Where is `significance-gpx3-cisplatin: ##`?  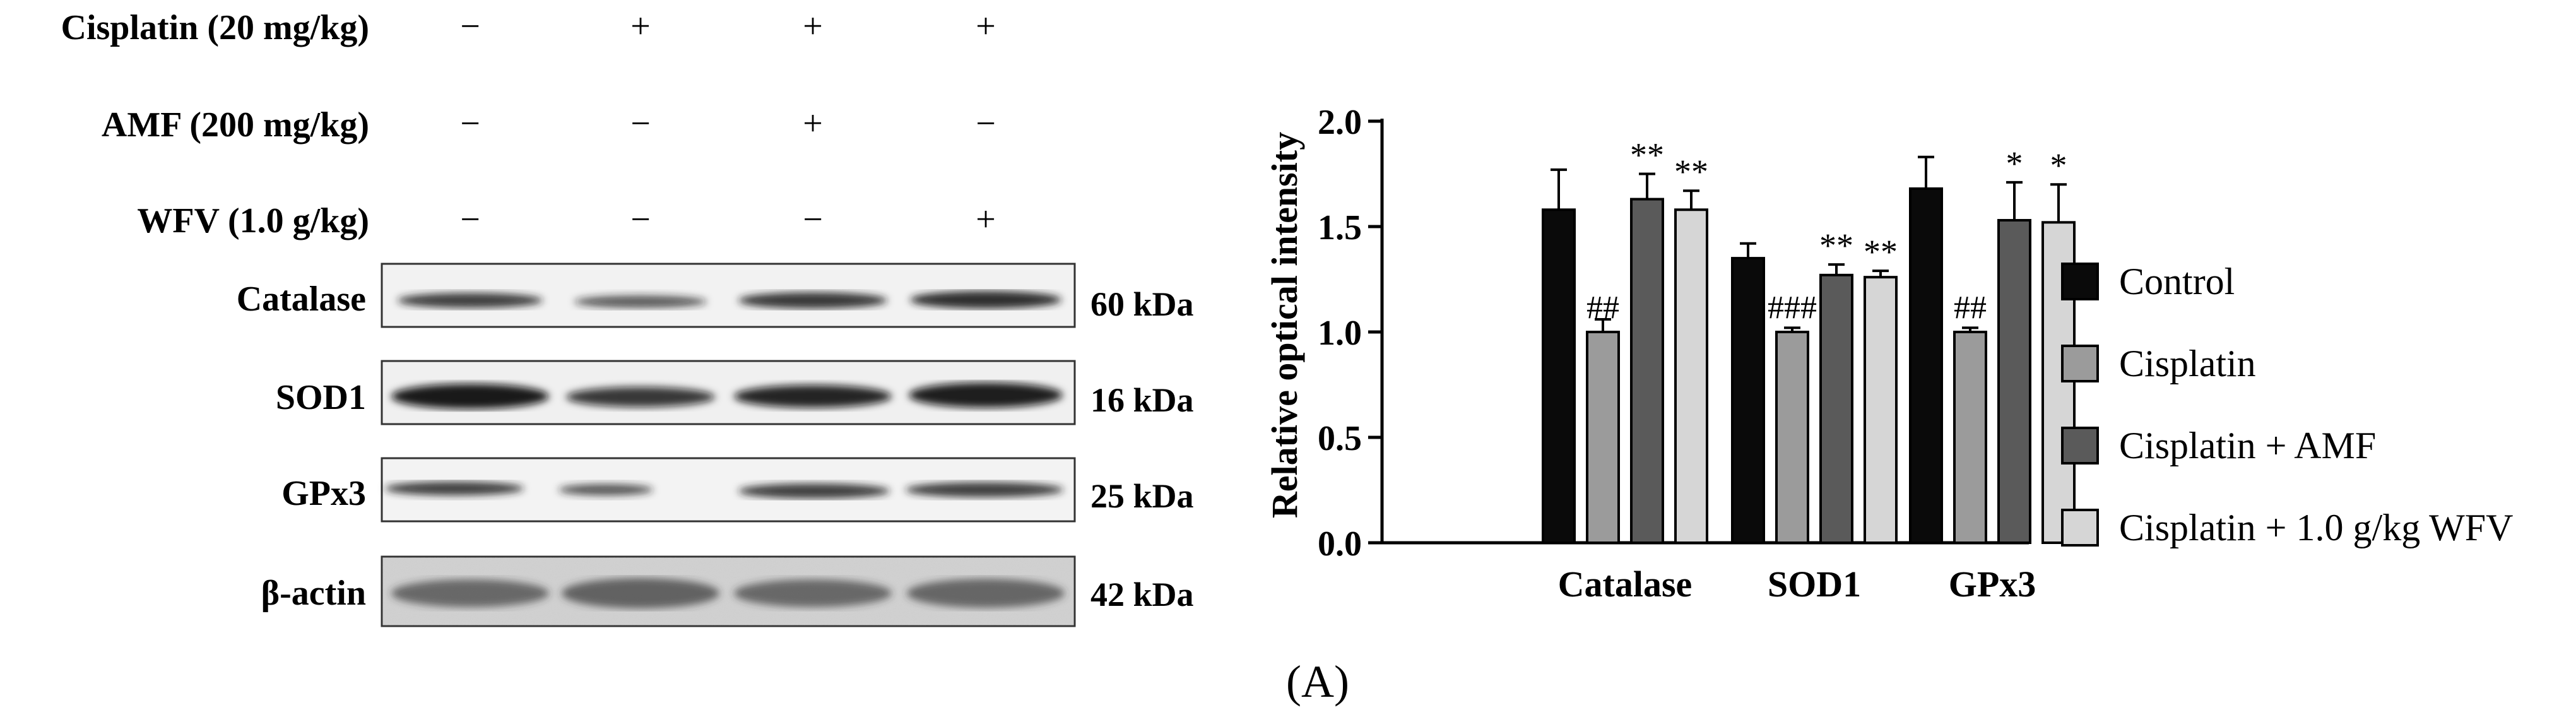
significance-gpx3-cisplatin: ## is located at coordinates (1971, 308).